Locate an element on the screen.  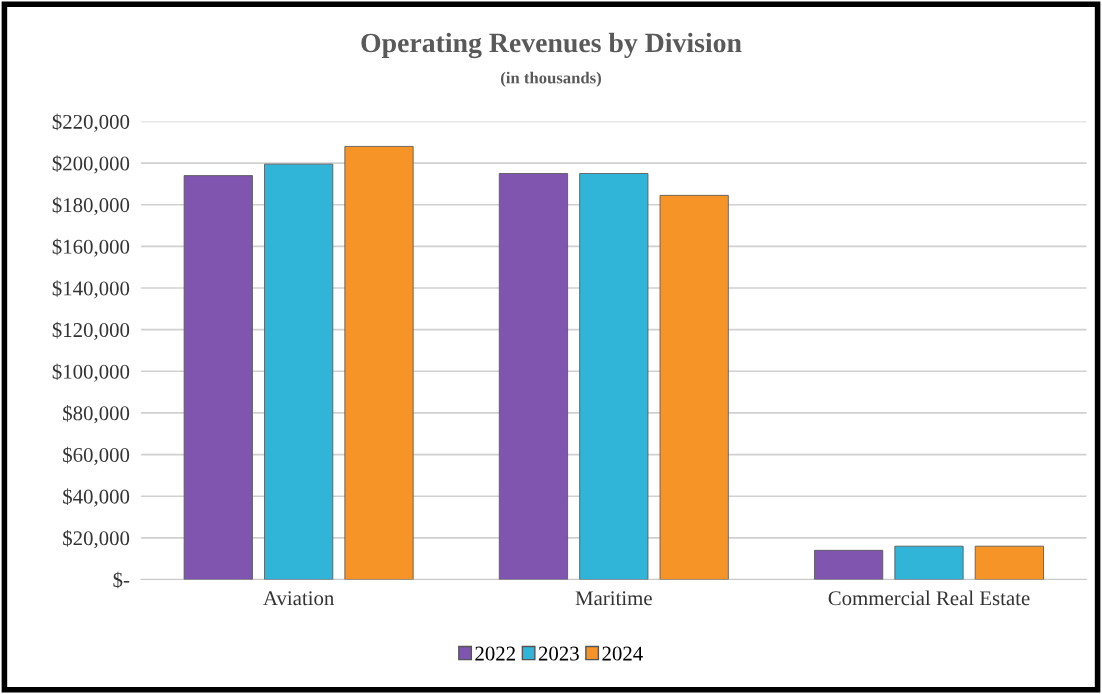
y-tick-label: $- is located at coordinates (121, 580).